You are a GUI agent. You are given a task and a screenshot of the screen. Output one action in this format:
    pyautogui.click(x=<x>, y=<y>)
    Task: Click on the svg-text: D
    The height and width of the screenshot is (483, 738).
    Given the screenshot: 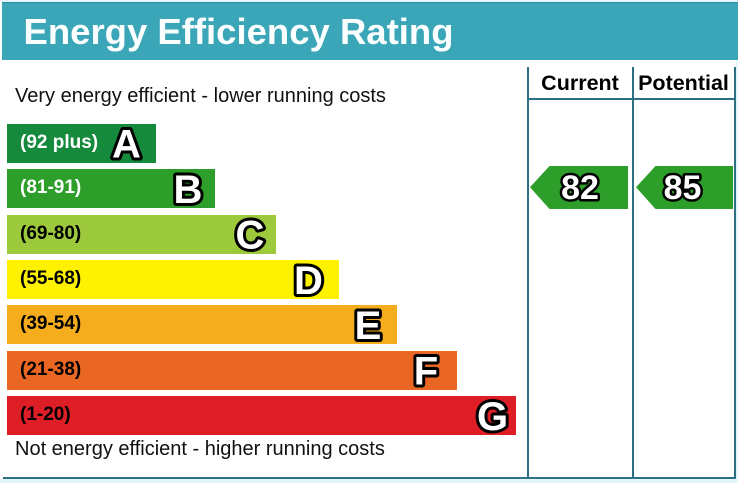 What is the action you would take?
    pyautogui.click(x=308, y=281)
    